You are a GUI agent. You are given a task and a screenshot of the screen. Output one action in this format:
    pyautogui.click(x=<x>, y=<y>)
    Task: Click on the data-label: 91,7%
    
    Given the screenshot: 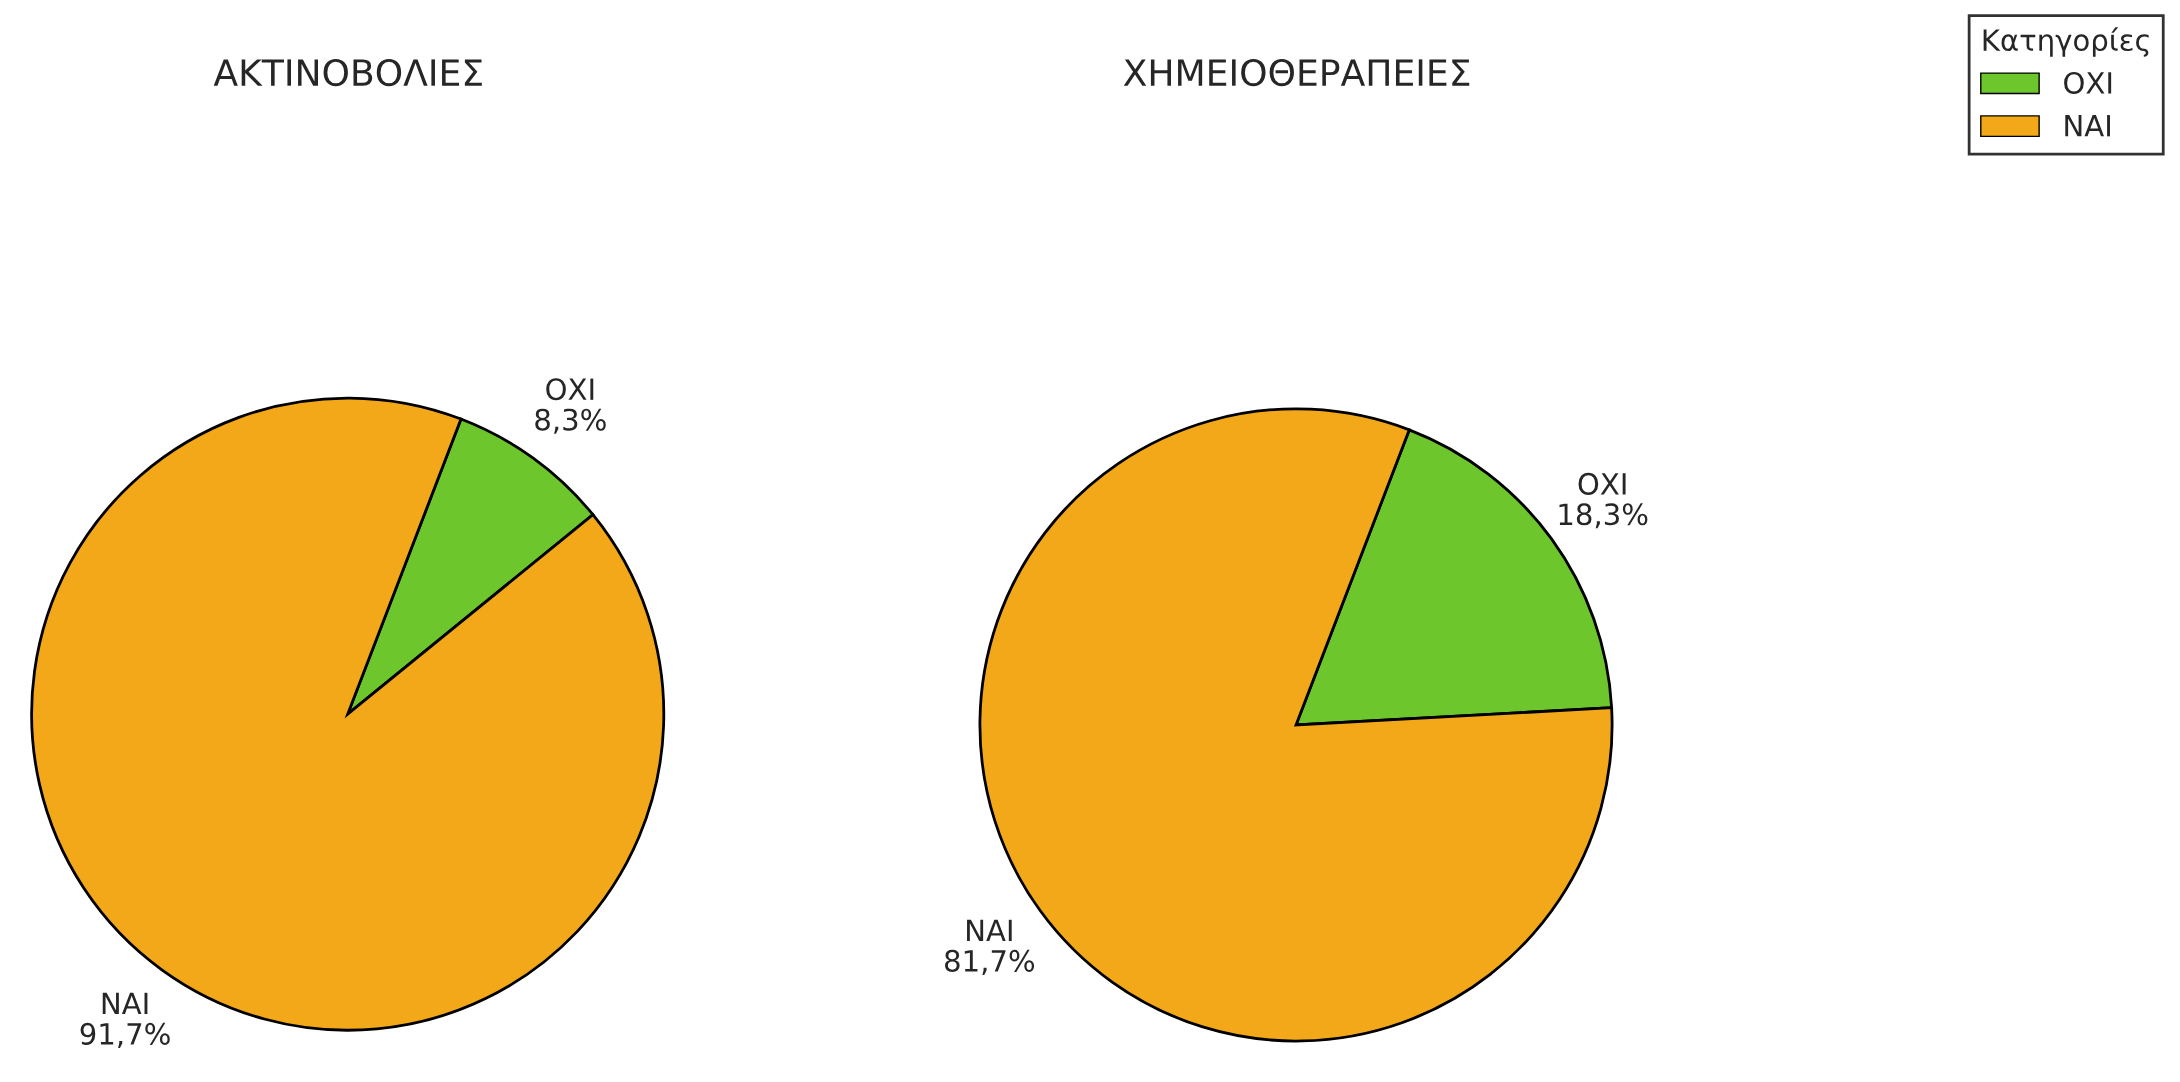 What is the action you would take?
    pyautogui.click(x=125, y=1035)
    